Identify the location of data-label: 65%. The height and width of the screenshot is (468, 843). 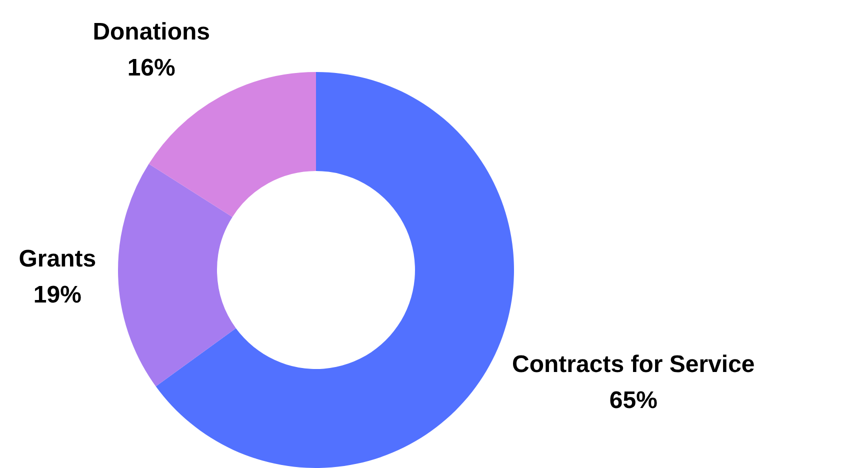
(633, 400).